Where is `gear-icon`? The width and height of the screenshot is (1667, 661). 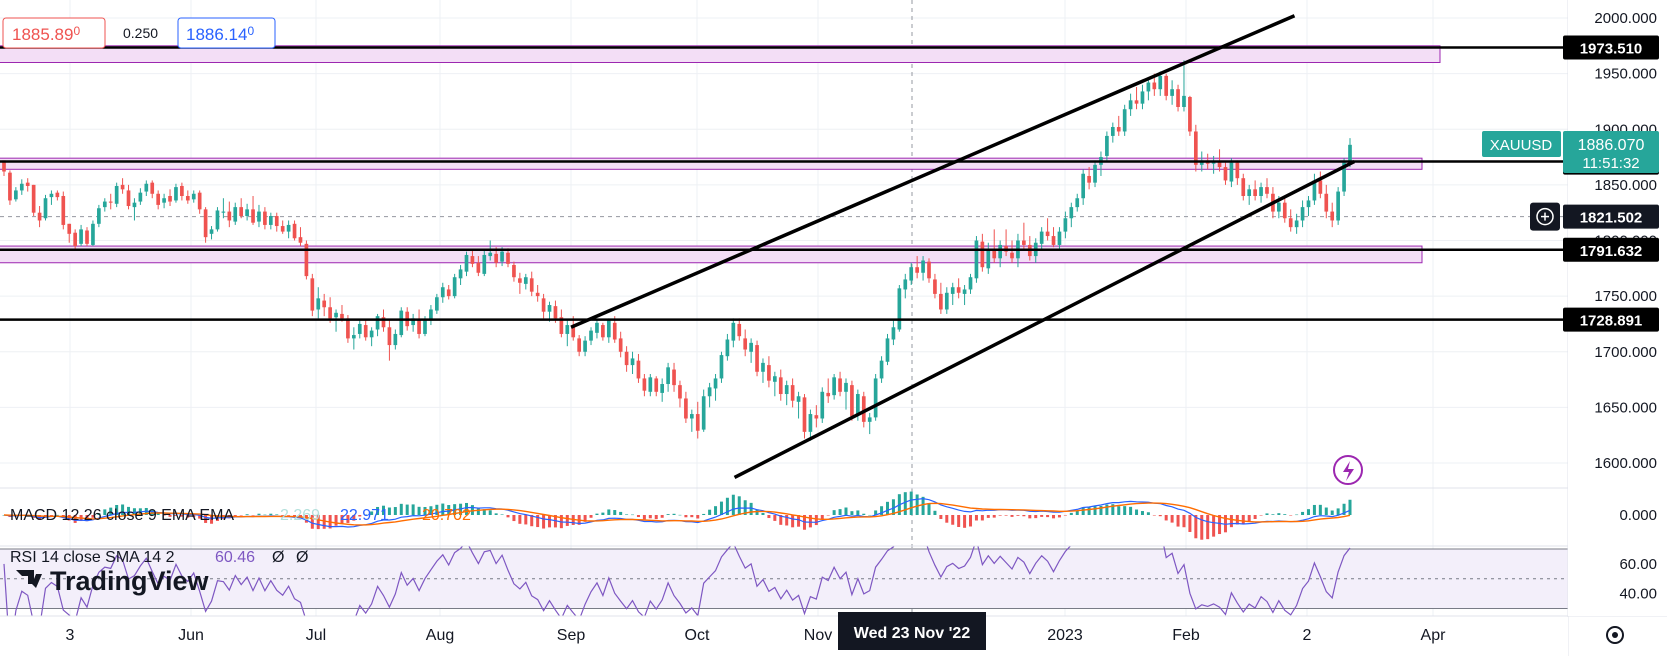 gear-icon is located at coordinates (1615, 635).